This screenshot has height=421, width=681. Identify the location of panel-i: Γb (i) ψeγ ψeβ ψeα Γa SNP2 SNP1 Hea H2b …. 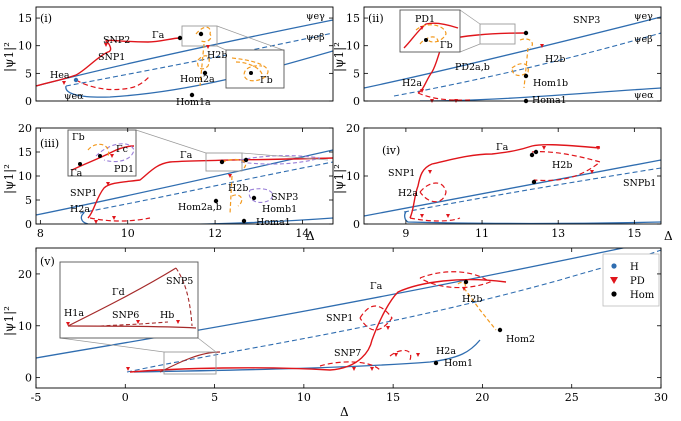
(184, 57).